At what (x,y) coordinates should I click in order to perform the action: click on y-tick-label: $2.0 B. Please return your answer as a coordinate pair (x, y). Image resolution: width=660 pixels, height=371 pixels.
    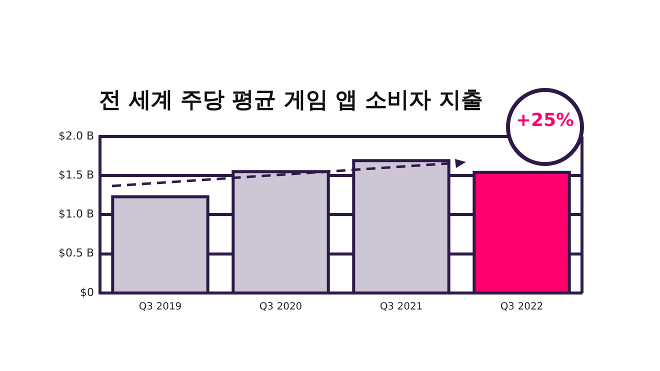
    Looking at the image, I should click on (76, 135).